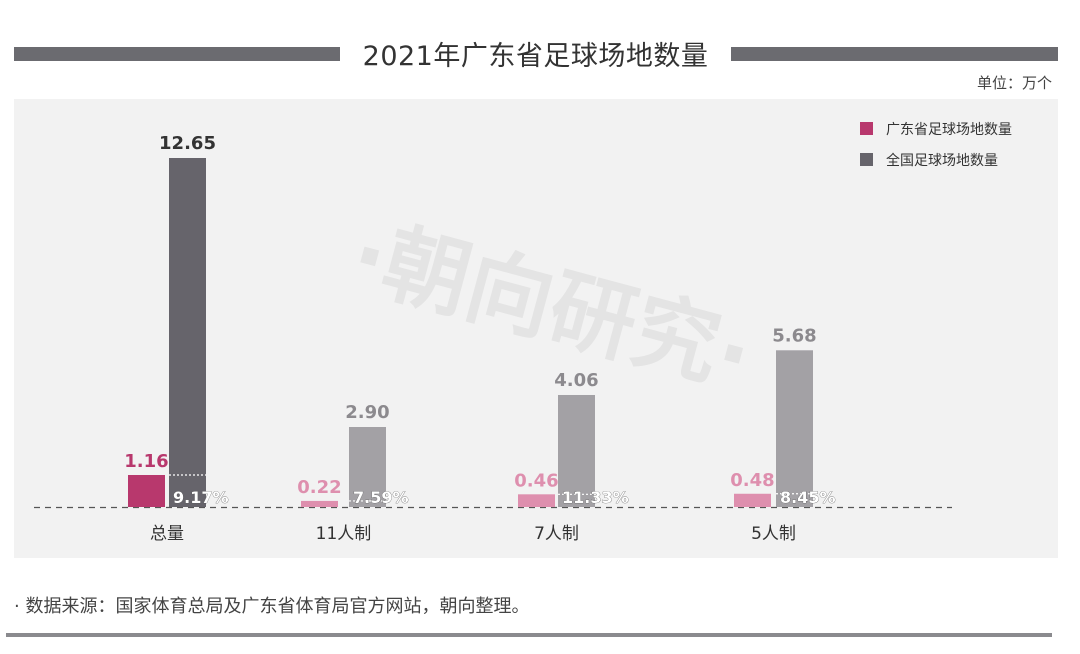 The image size is (1080, 654). What do you see at coordinates (367, 412) in the screenshot?
I see `value-label-national-11-a-side: 2.90` at bounding box center [367, 412].